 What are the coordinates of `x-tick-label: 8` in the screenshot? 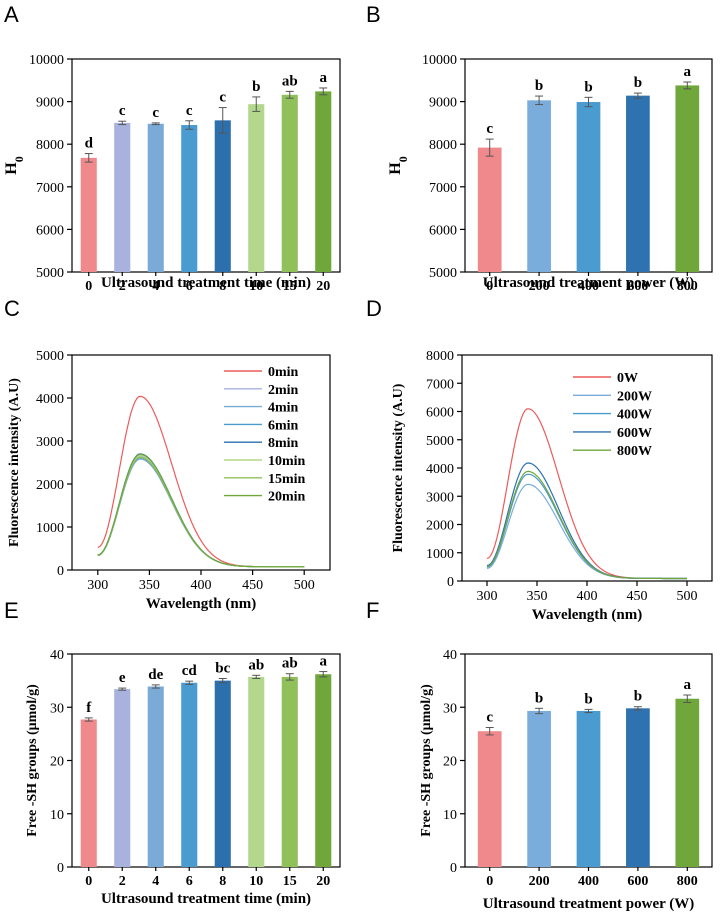 It's located at (222, 286).